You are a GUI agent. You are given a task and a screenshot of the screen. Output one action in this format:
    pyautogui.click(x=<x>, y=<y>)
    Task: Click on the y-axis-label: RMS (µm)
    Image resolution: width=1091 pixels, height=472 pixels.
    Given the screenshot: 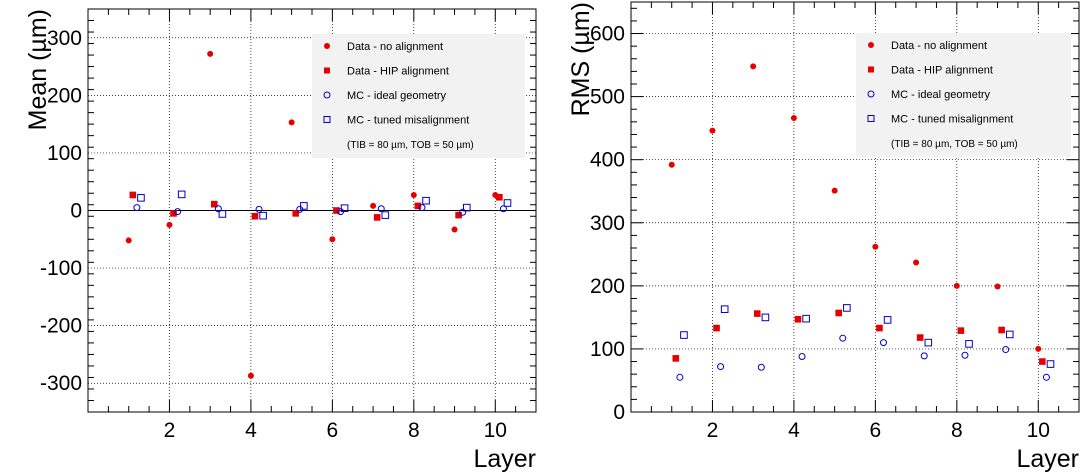 What is the action you would take?
    pyautogui.click(x=581, y=59)
    